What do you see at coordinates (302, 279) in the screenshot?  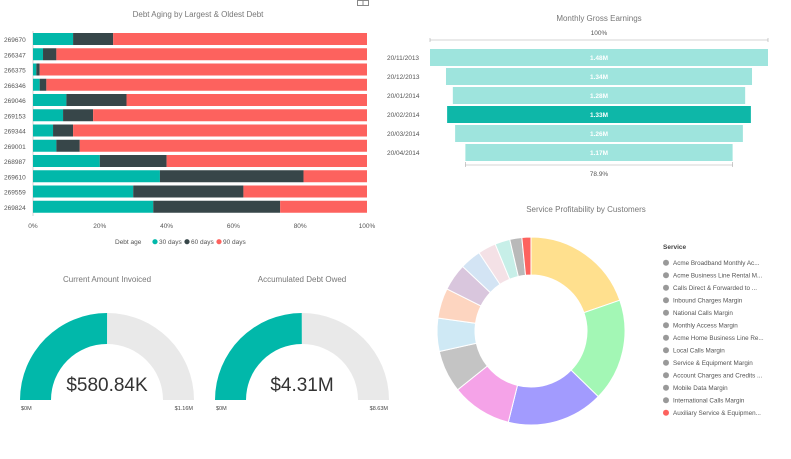 I see `gauge-title: Accumulated Debt Owed` at bounding box center [302, 279].